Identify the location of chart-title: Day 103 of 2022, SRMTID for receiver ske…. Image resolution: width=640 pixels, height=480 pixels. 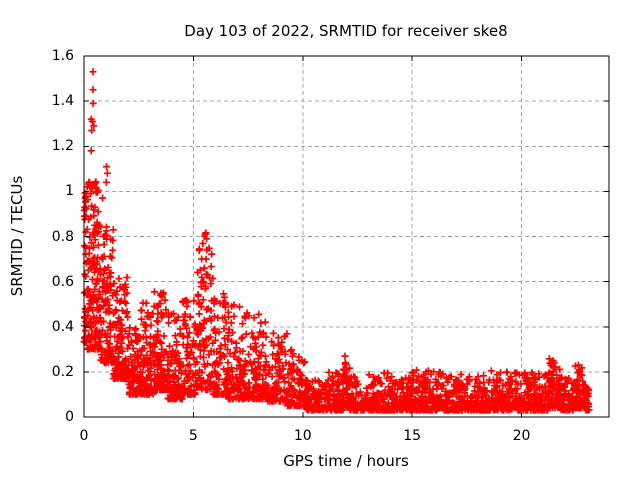
(346, 31).